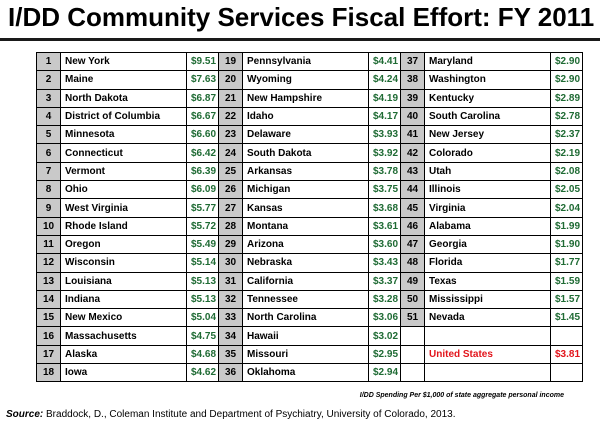 The width and height of the screenshot is (600, 426). What do you see at coordinates (123, 373) in the screenshot?
I see `state-name-cell: Iowa` at bounding box center [123, 373].